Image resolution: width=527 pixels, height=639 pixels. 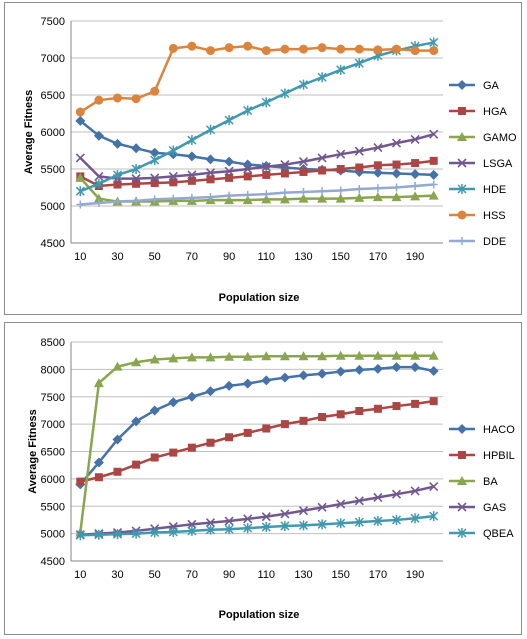 I want to click on legend-label-gamo: GAMO, so click(x=500, y=138).